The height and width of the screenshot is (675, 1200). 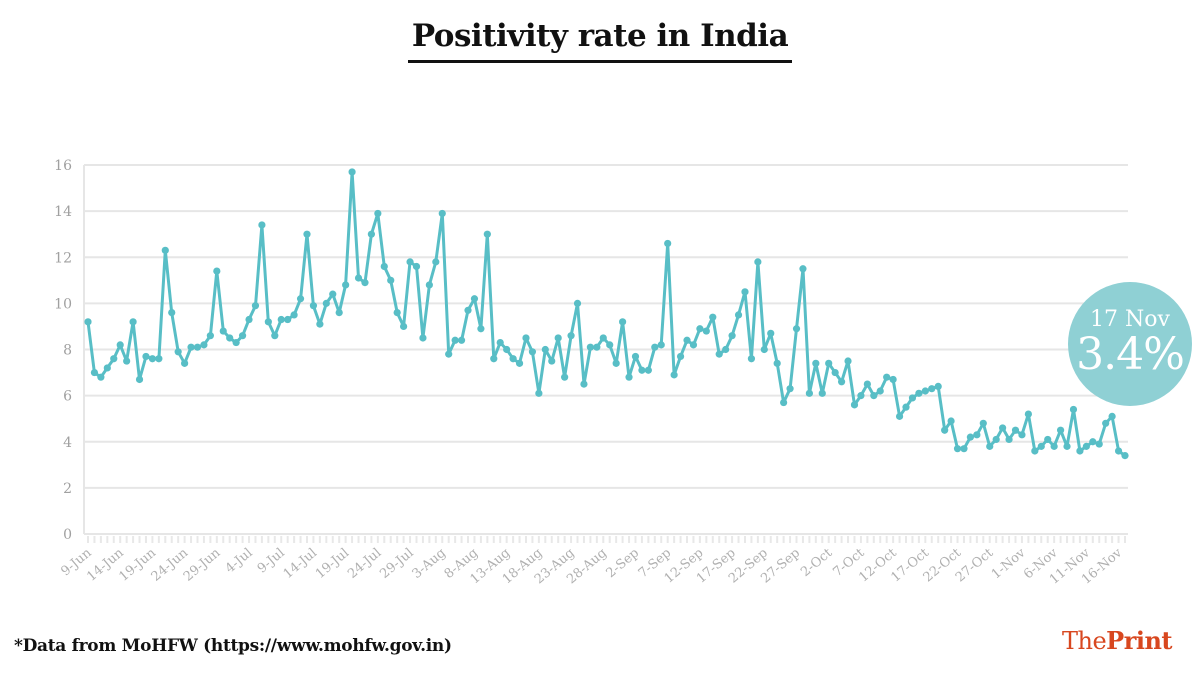 I want to click on y-tick-label: 8, so click(x=67, y=351).